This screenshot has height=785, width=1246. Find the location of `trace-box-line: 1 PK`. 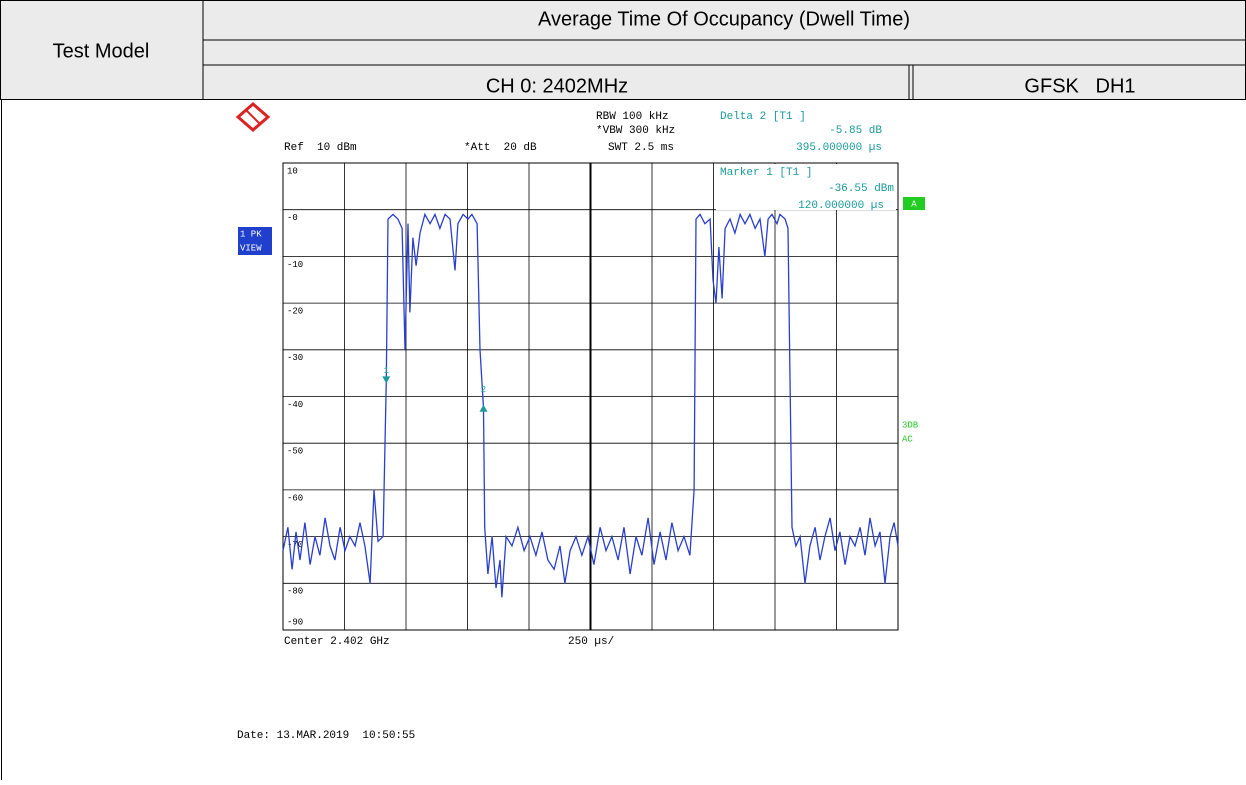

trace-box-line: 1 PK is located at coordinates (251, 234).